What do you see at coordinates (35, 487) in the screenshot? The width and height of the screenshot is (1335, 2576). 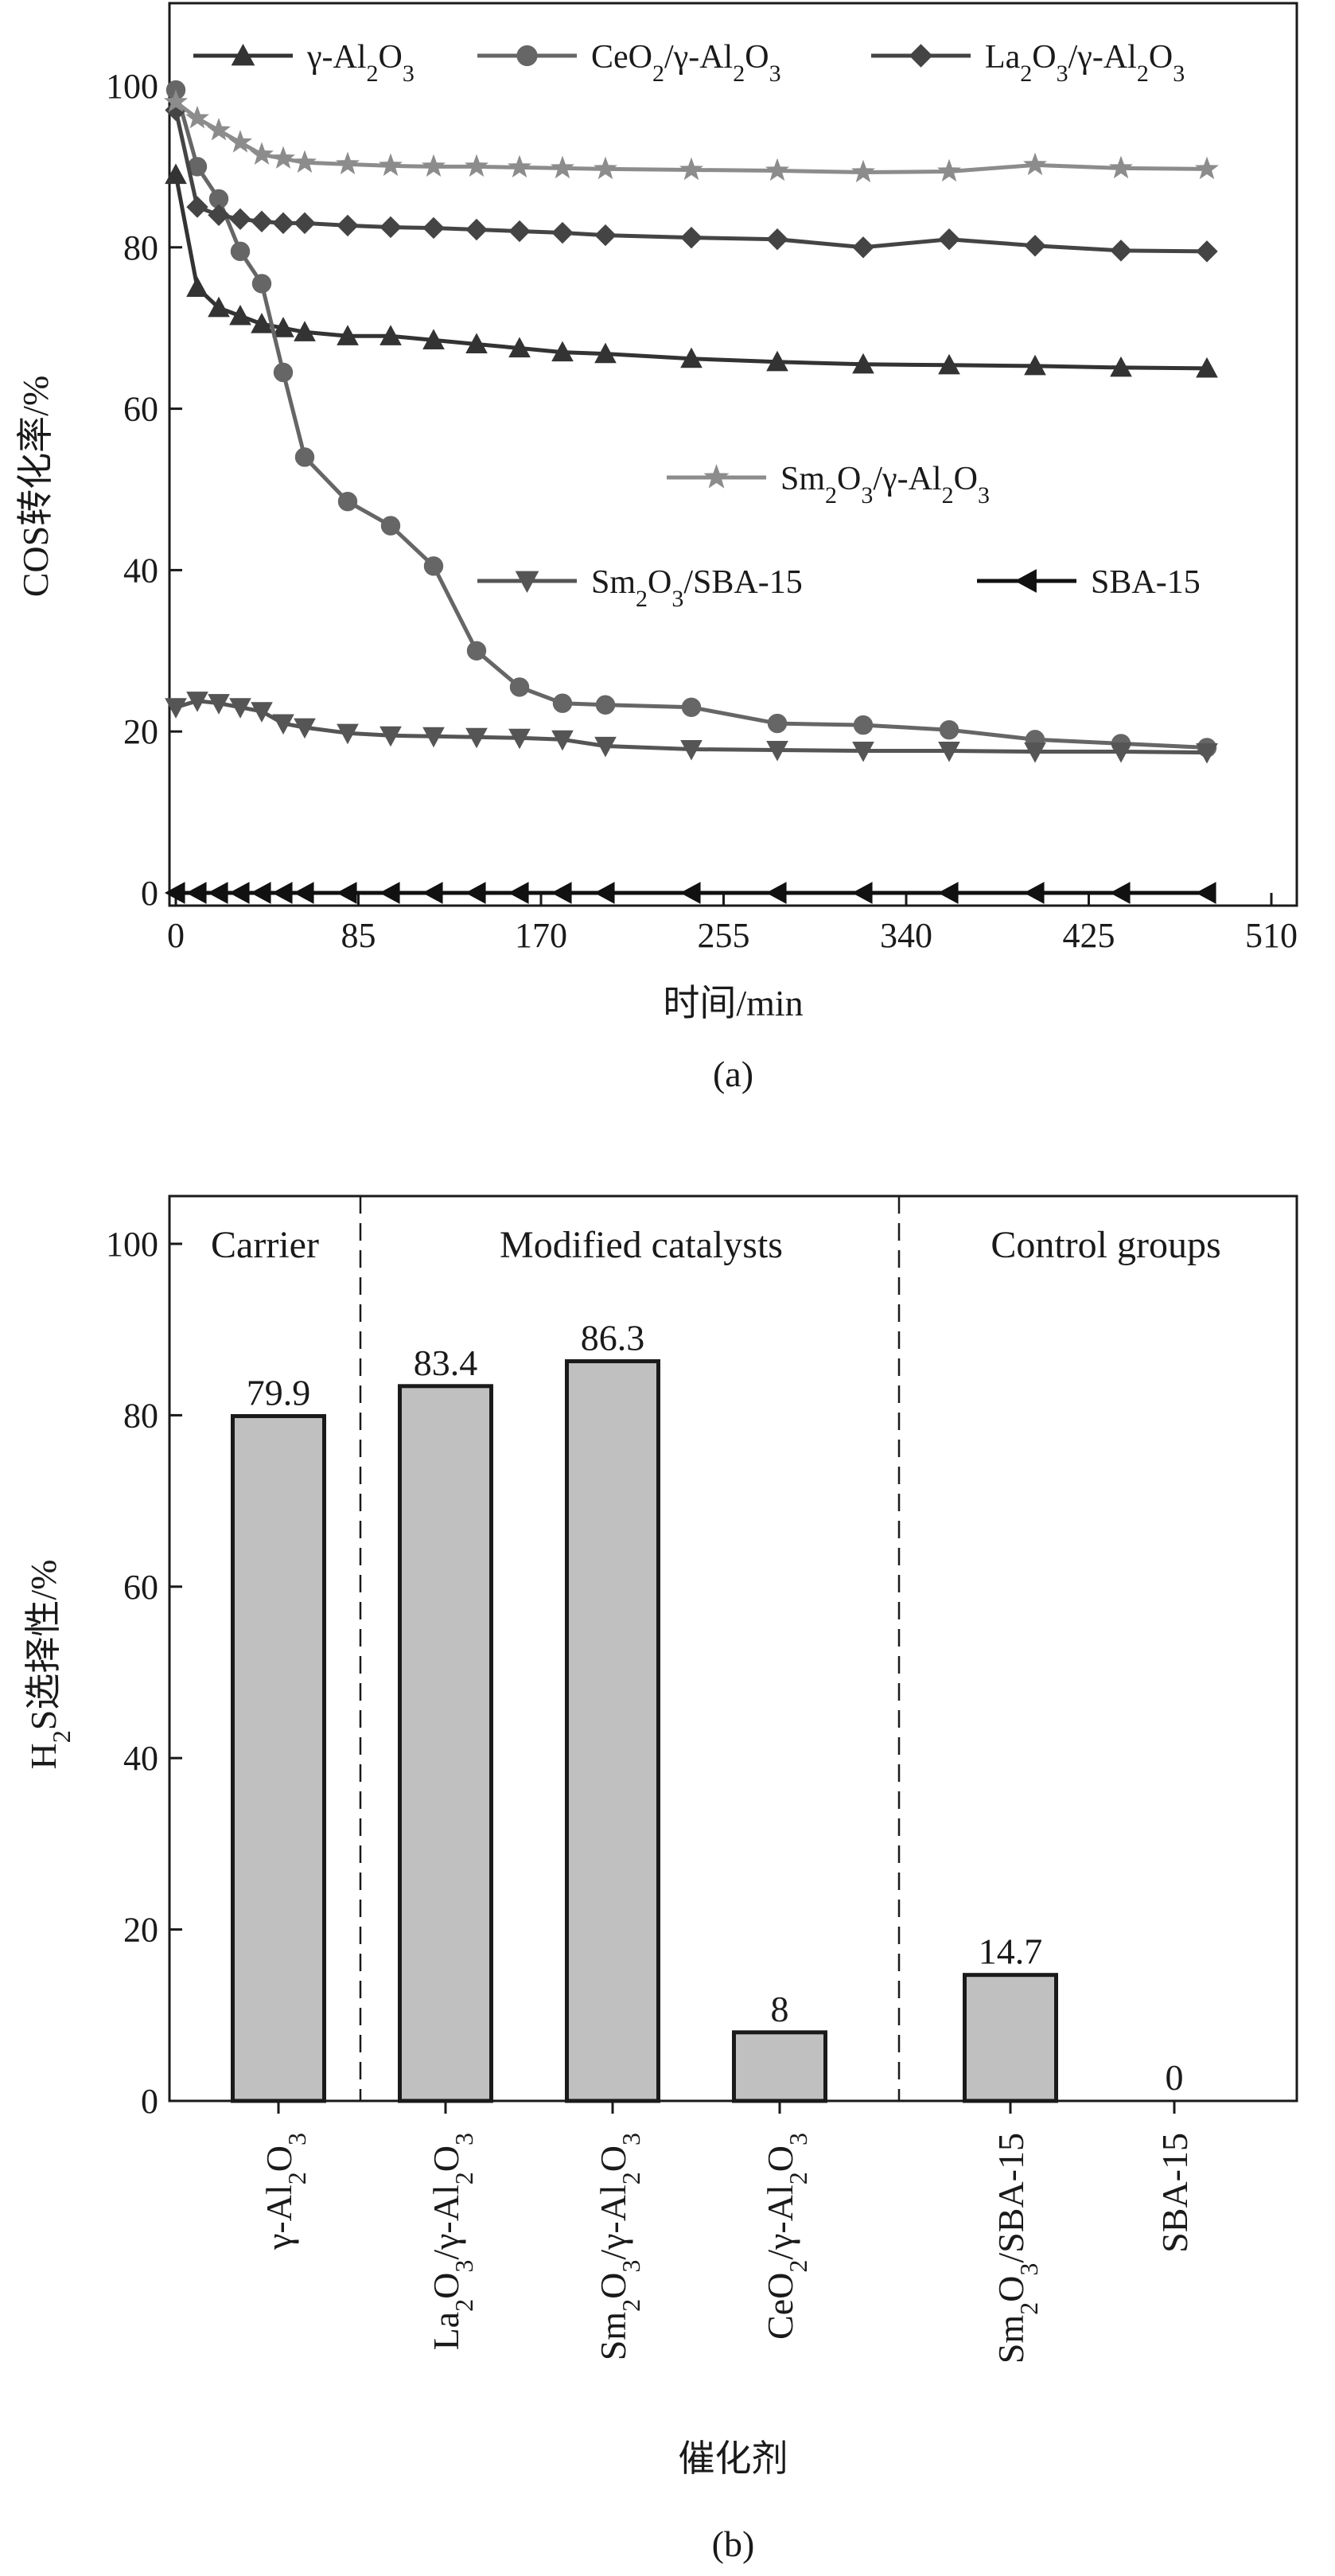 I see `y-axis-title-a: COS转化率/%` at bounding box center [35, 487].